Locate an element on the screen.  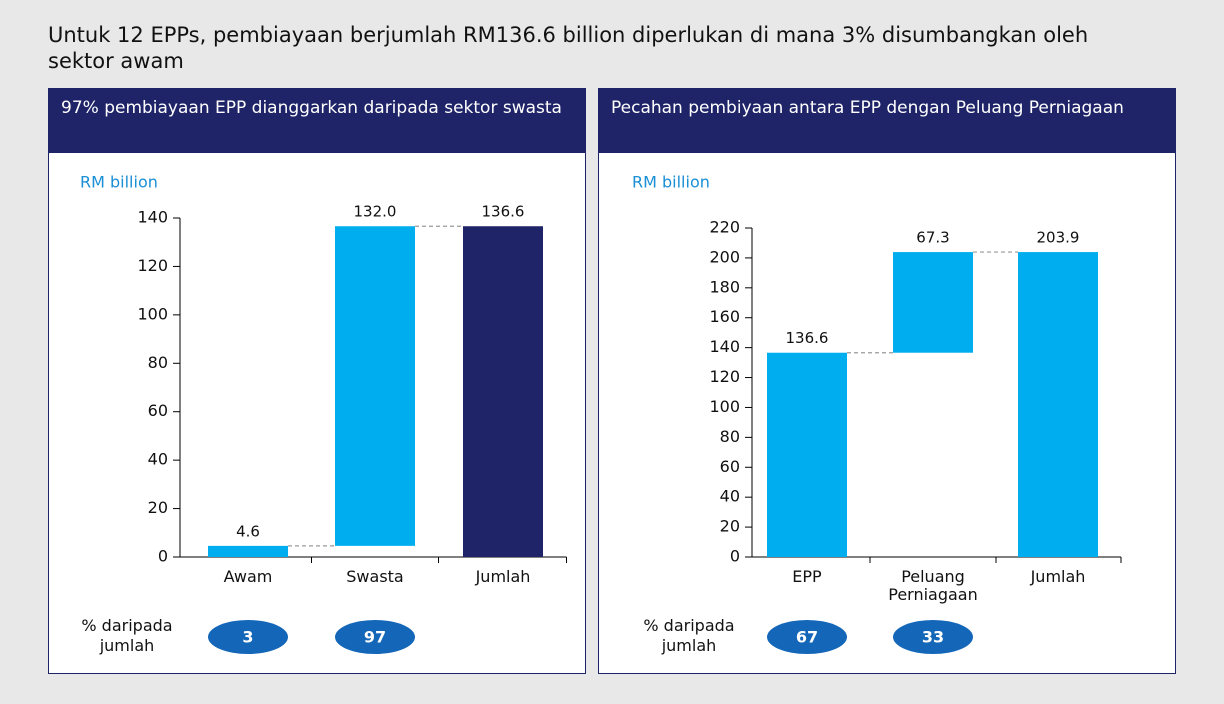
x-tick-label: Awam is located at coordinates (248, 576).